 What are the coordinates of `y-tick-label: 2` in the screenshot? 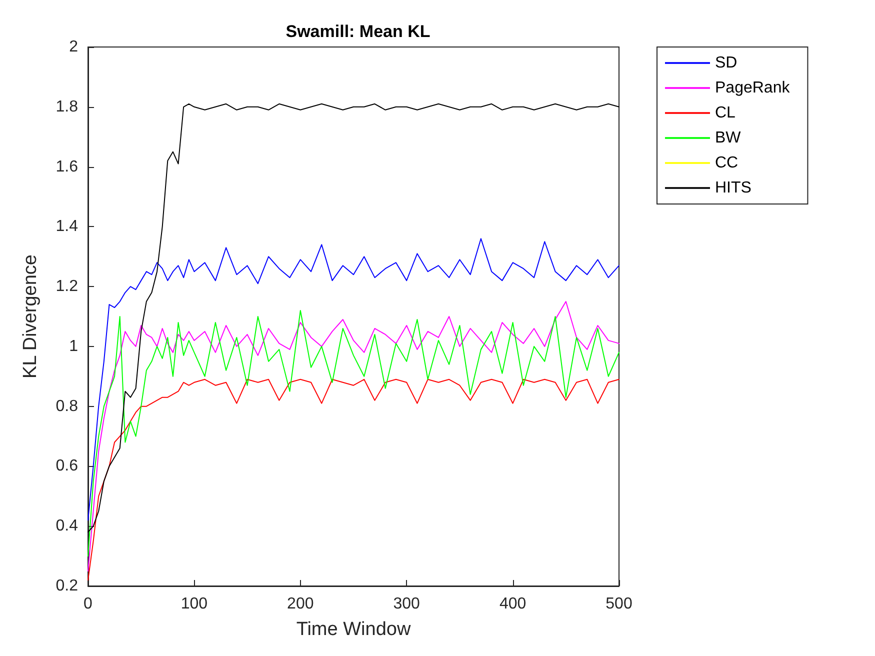 It's located at (73, 47).